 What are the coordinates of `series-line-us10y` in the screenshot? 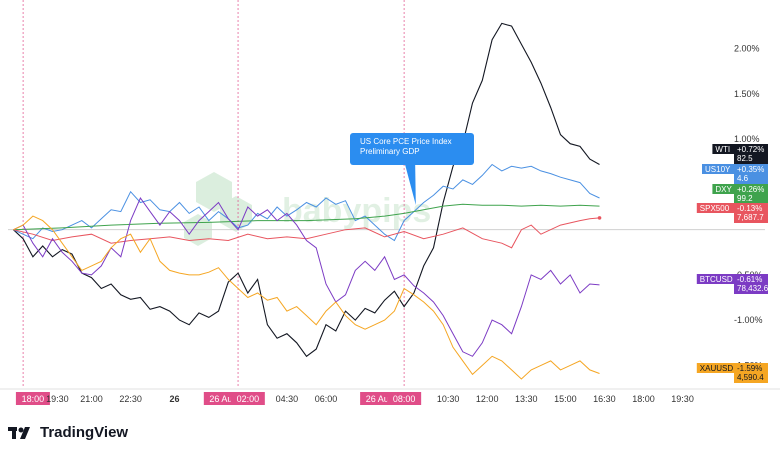 It's located at (306, 202).